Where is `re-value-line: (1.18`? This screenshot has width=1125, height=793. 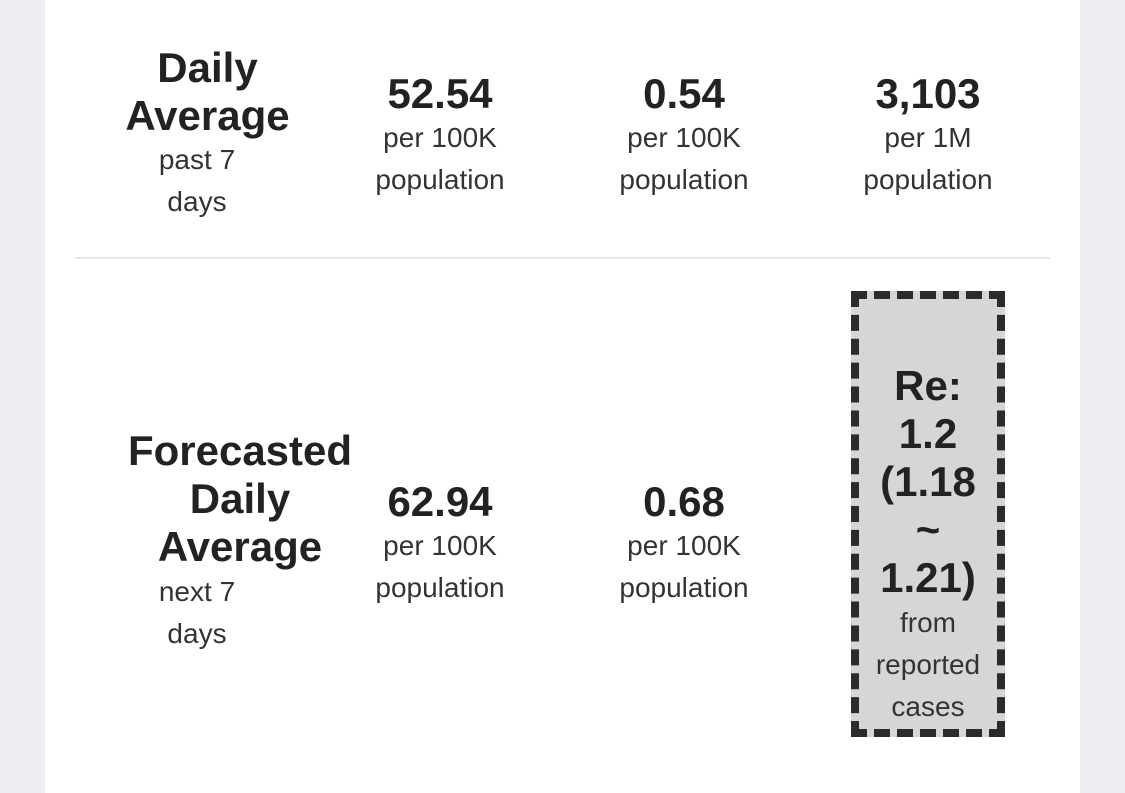
re-value-line: (1.18 is located at coordinates (928, 481).